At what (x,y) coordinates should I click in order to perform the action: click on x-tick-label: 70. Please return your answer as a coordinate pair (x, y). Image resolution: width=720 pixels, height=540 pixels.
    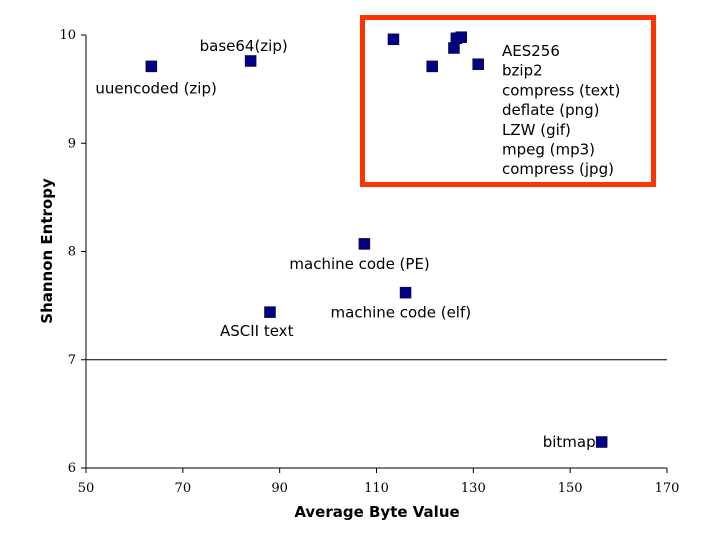
    Looking at the image, I should click on (183, 488).